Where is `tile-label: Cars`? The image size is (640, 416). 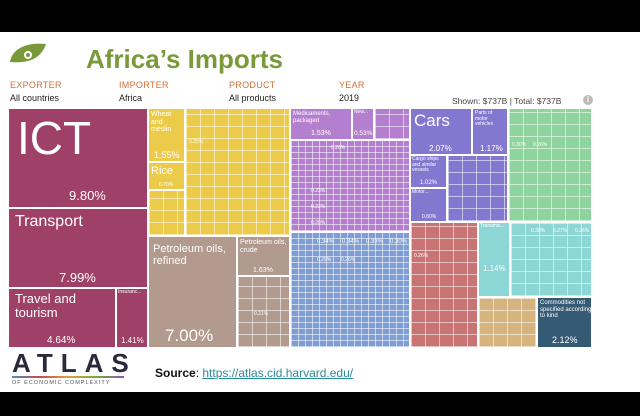
tile-label: Cars is located at coordinates (432, 120).